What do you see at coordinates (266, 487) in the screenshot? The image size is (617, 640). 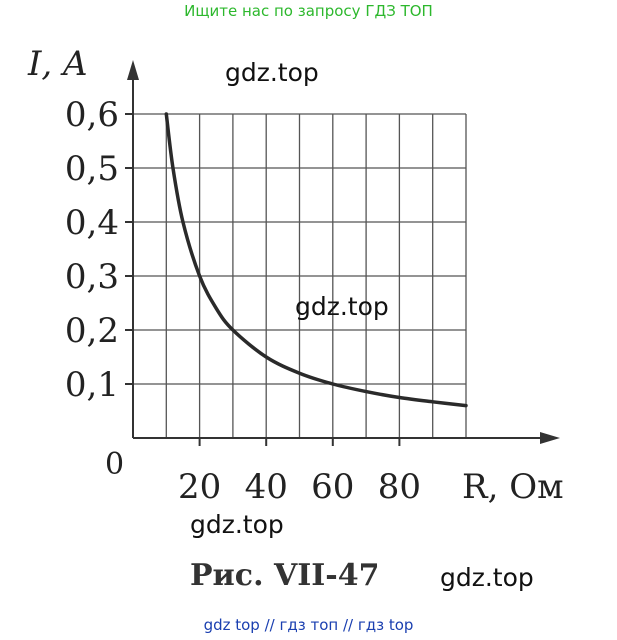 I see `x-tick-label: 40` at bounding box center [266, 487].